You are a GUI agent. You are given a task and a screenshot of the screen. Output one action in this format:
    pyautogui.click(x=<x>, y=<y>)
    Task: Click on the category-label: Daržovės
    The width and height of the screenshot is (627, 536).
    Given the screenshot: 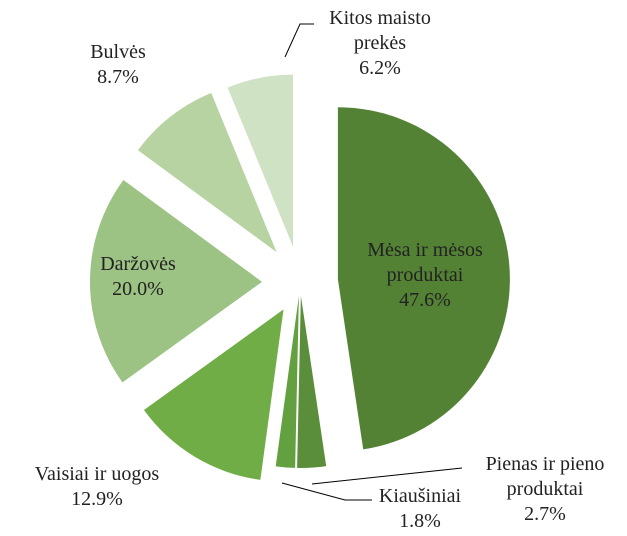 What is the action you would take?
    pyautogui.click(x=138, y=264)
    